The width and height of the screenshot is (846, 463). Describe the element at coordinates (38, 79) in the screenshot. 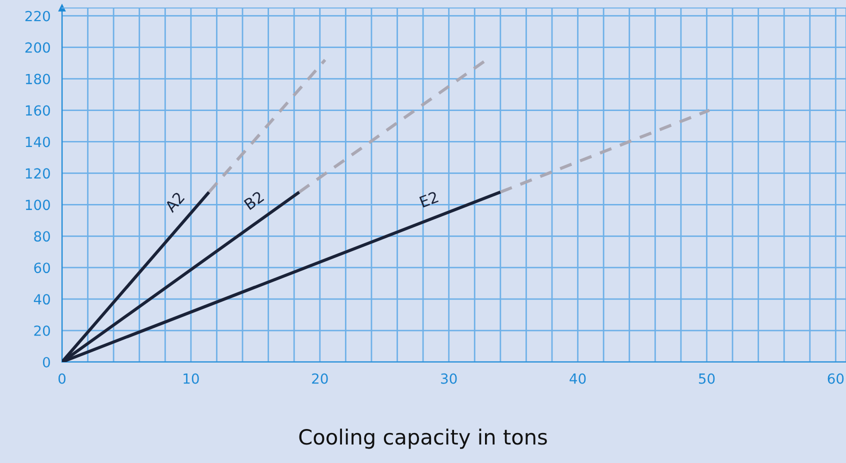

I see `y-tick-label: 180` at that location.